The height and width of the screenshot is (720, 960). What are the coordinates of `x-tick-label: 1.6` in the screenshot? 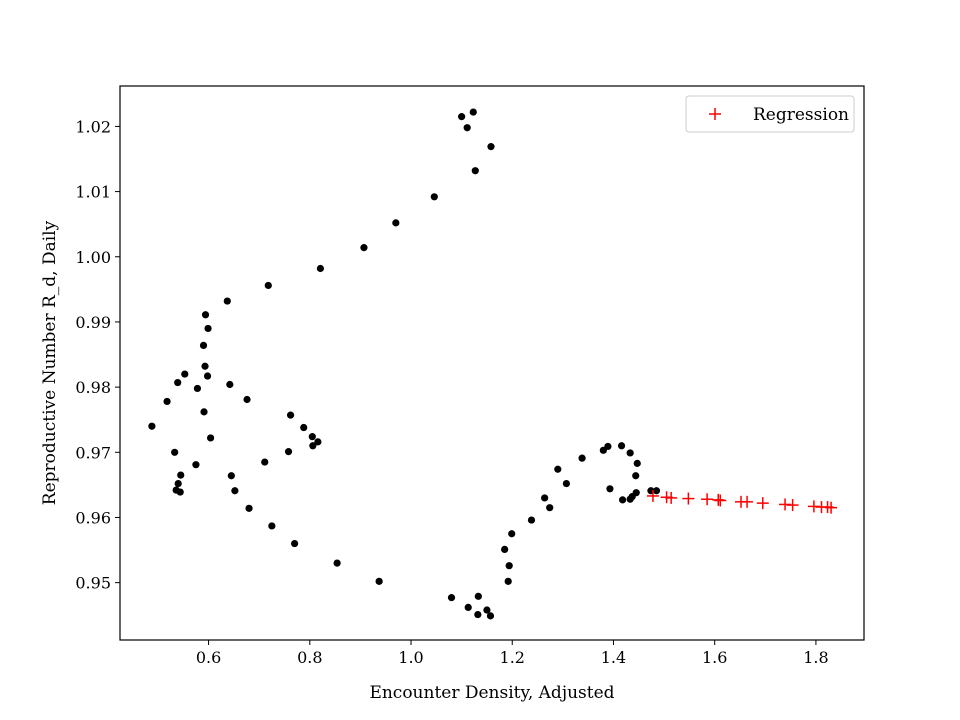 It's located at (714, 657).